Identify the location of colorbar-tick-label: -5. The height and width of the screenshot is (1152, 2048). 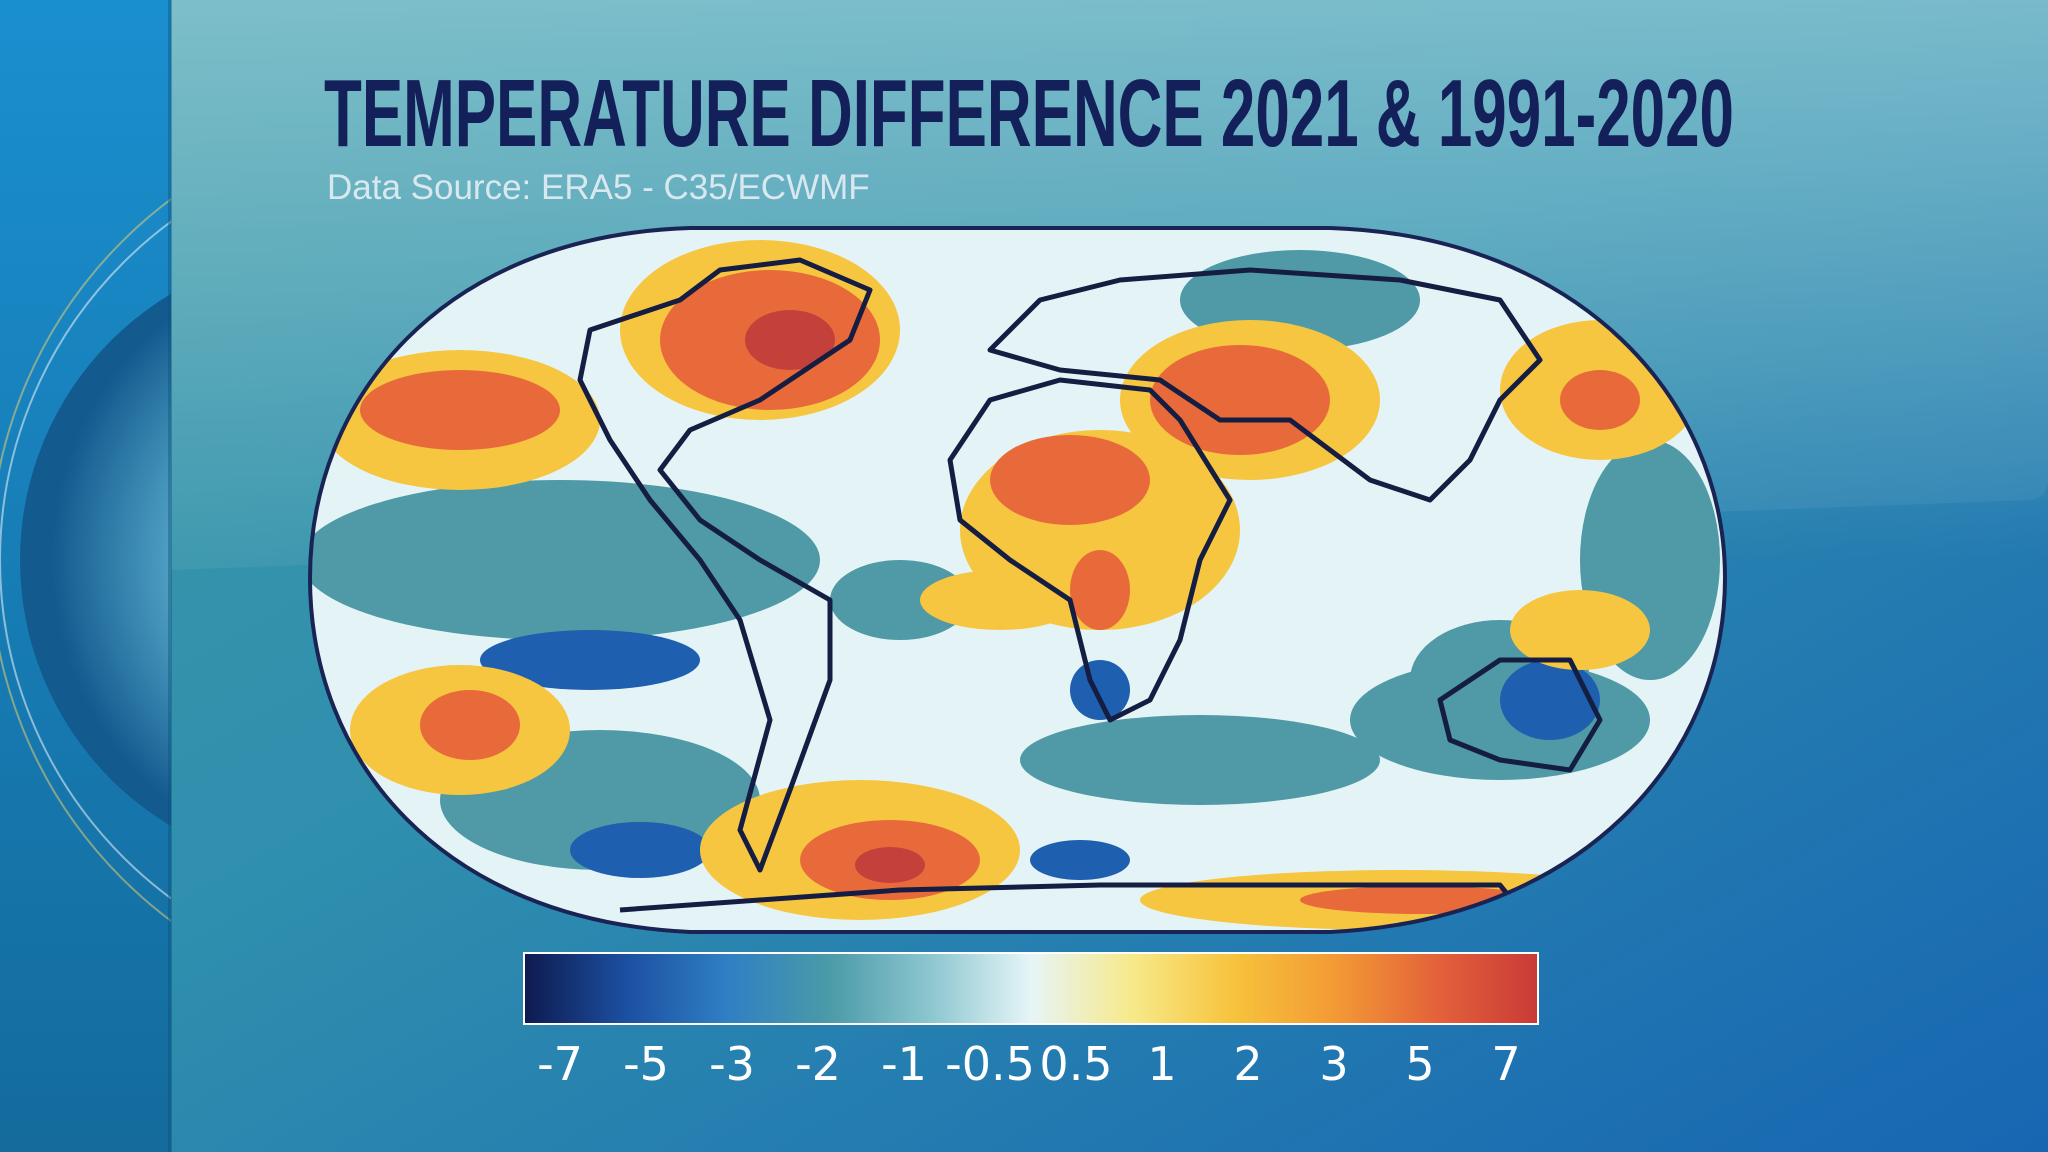
(646, 1064).